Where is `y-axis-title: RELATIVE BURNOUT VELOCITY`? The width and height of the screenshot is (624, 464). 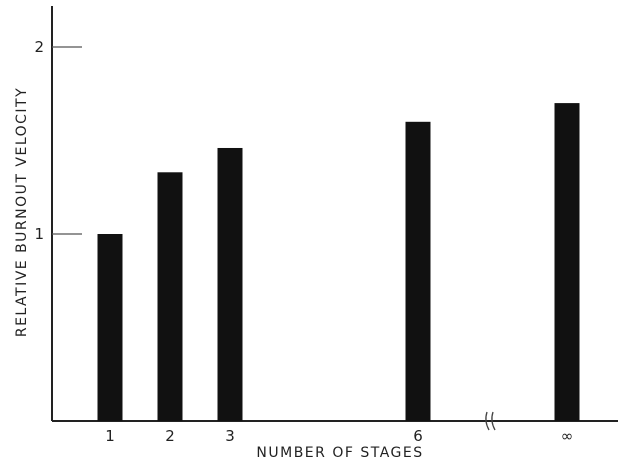
y-axis-title: RELATIVE BURNOUT VELOCITY is located at coordinates (22, 212).